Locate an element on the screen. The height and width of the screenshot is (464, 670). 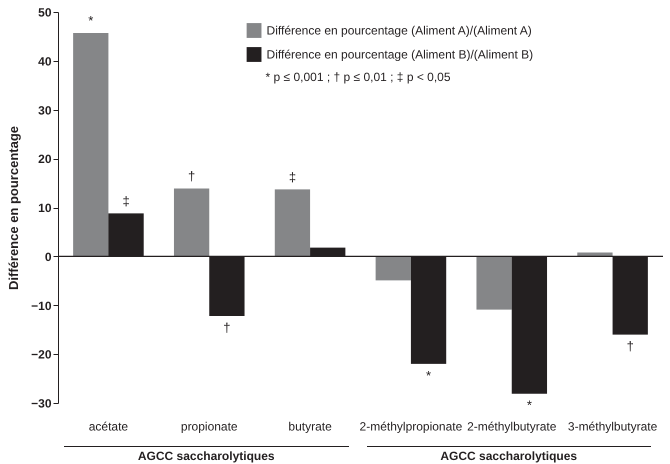
legend-label: Différence en pourcentage (Aliment A)/(Aliment A) is located at coordinates (399, 31).